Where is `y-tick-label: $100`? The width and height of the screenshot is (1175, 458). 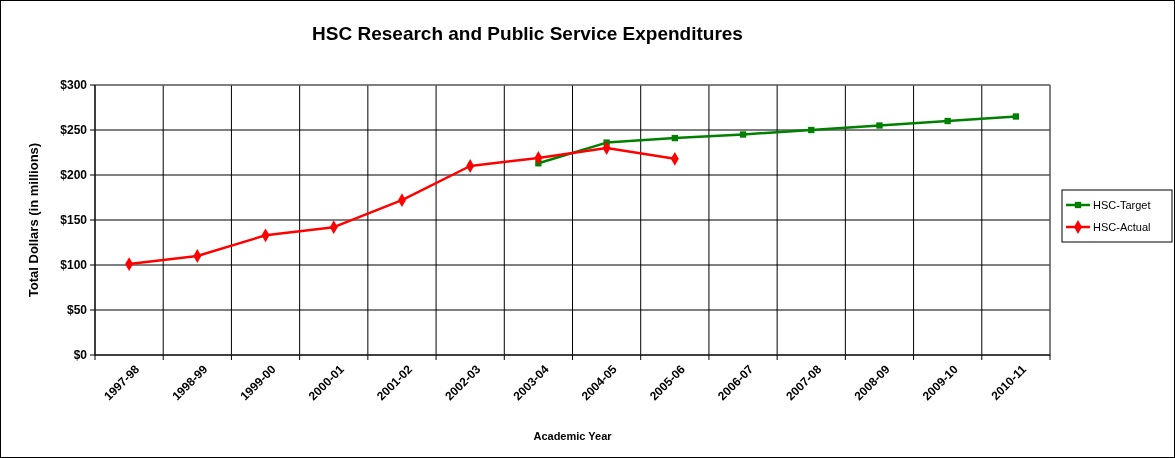 y-tick-label: $100 is located at coordinates (74, 265).